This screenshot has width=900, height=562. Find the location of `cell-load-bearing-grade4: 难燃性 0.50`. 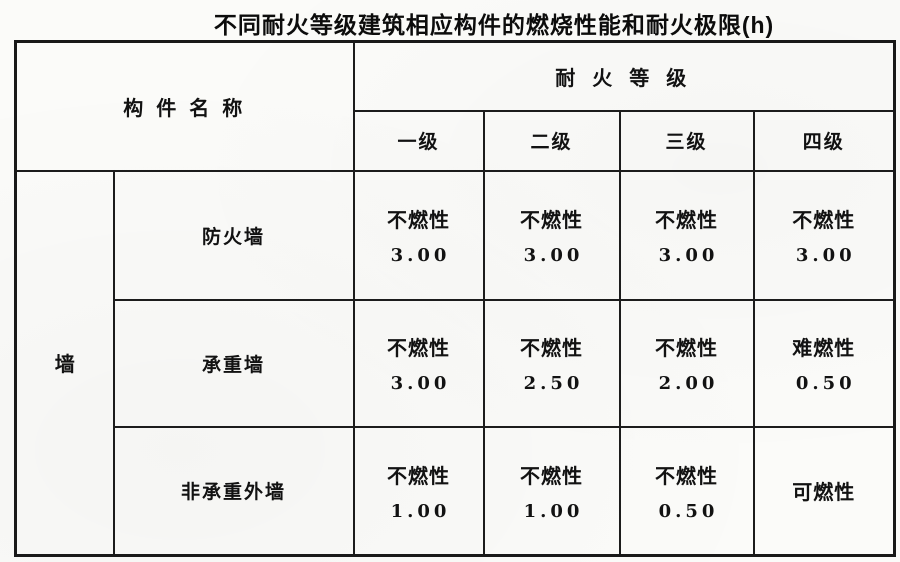

cell-load-bearing-grade4: 难燃性 0.50 is located at coordinates (824, 363).